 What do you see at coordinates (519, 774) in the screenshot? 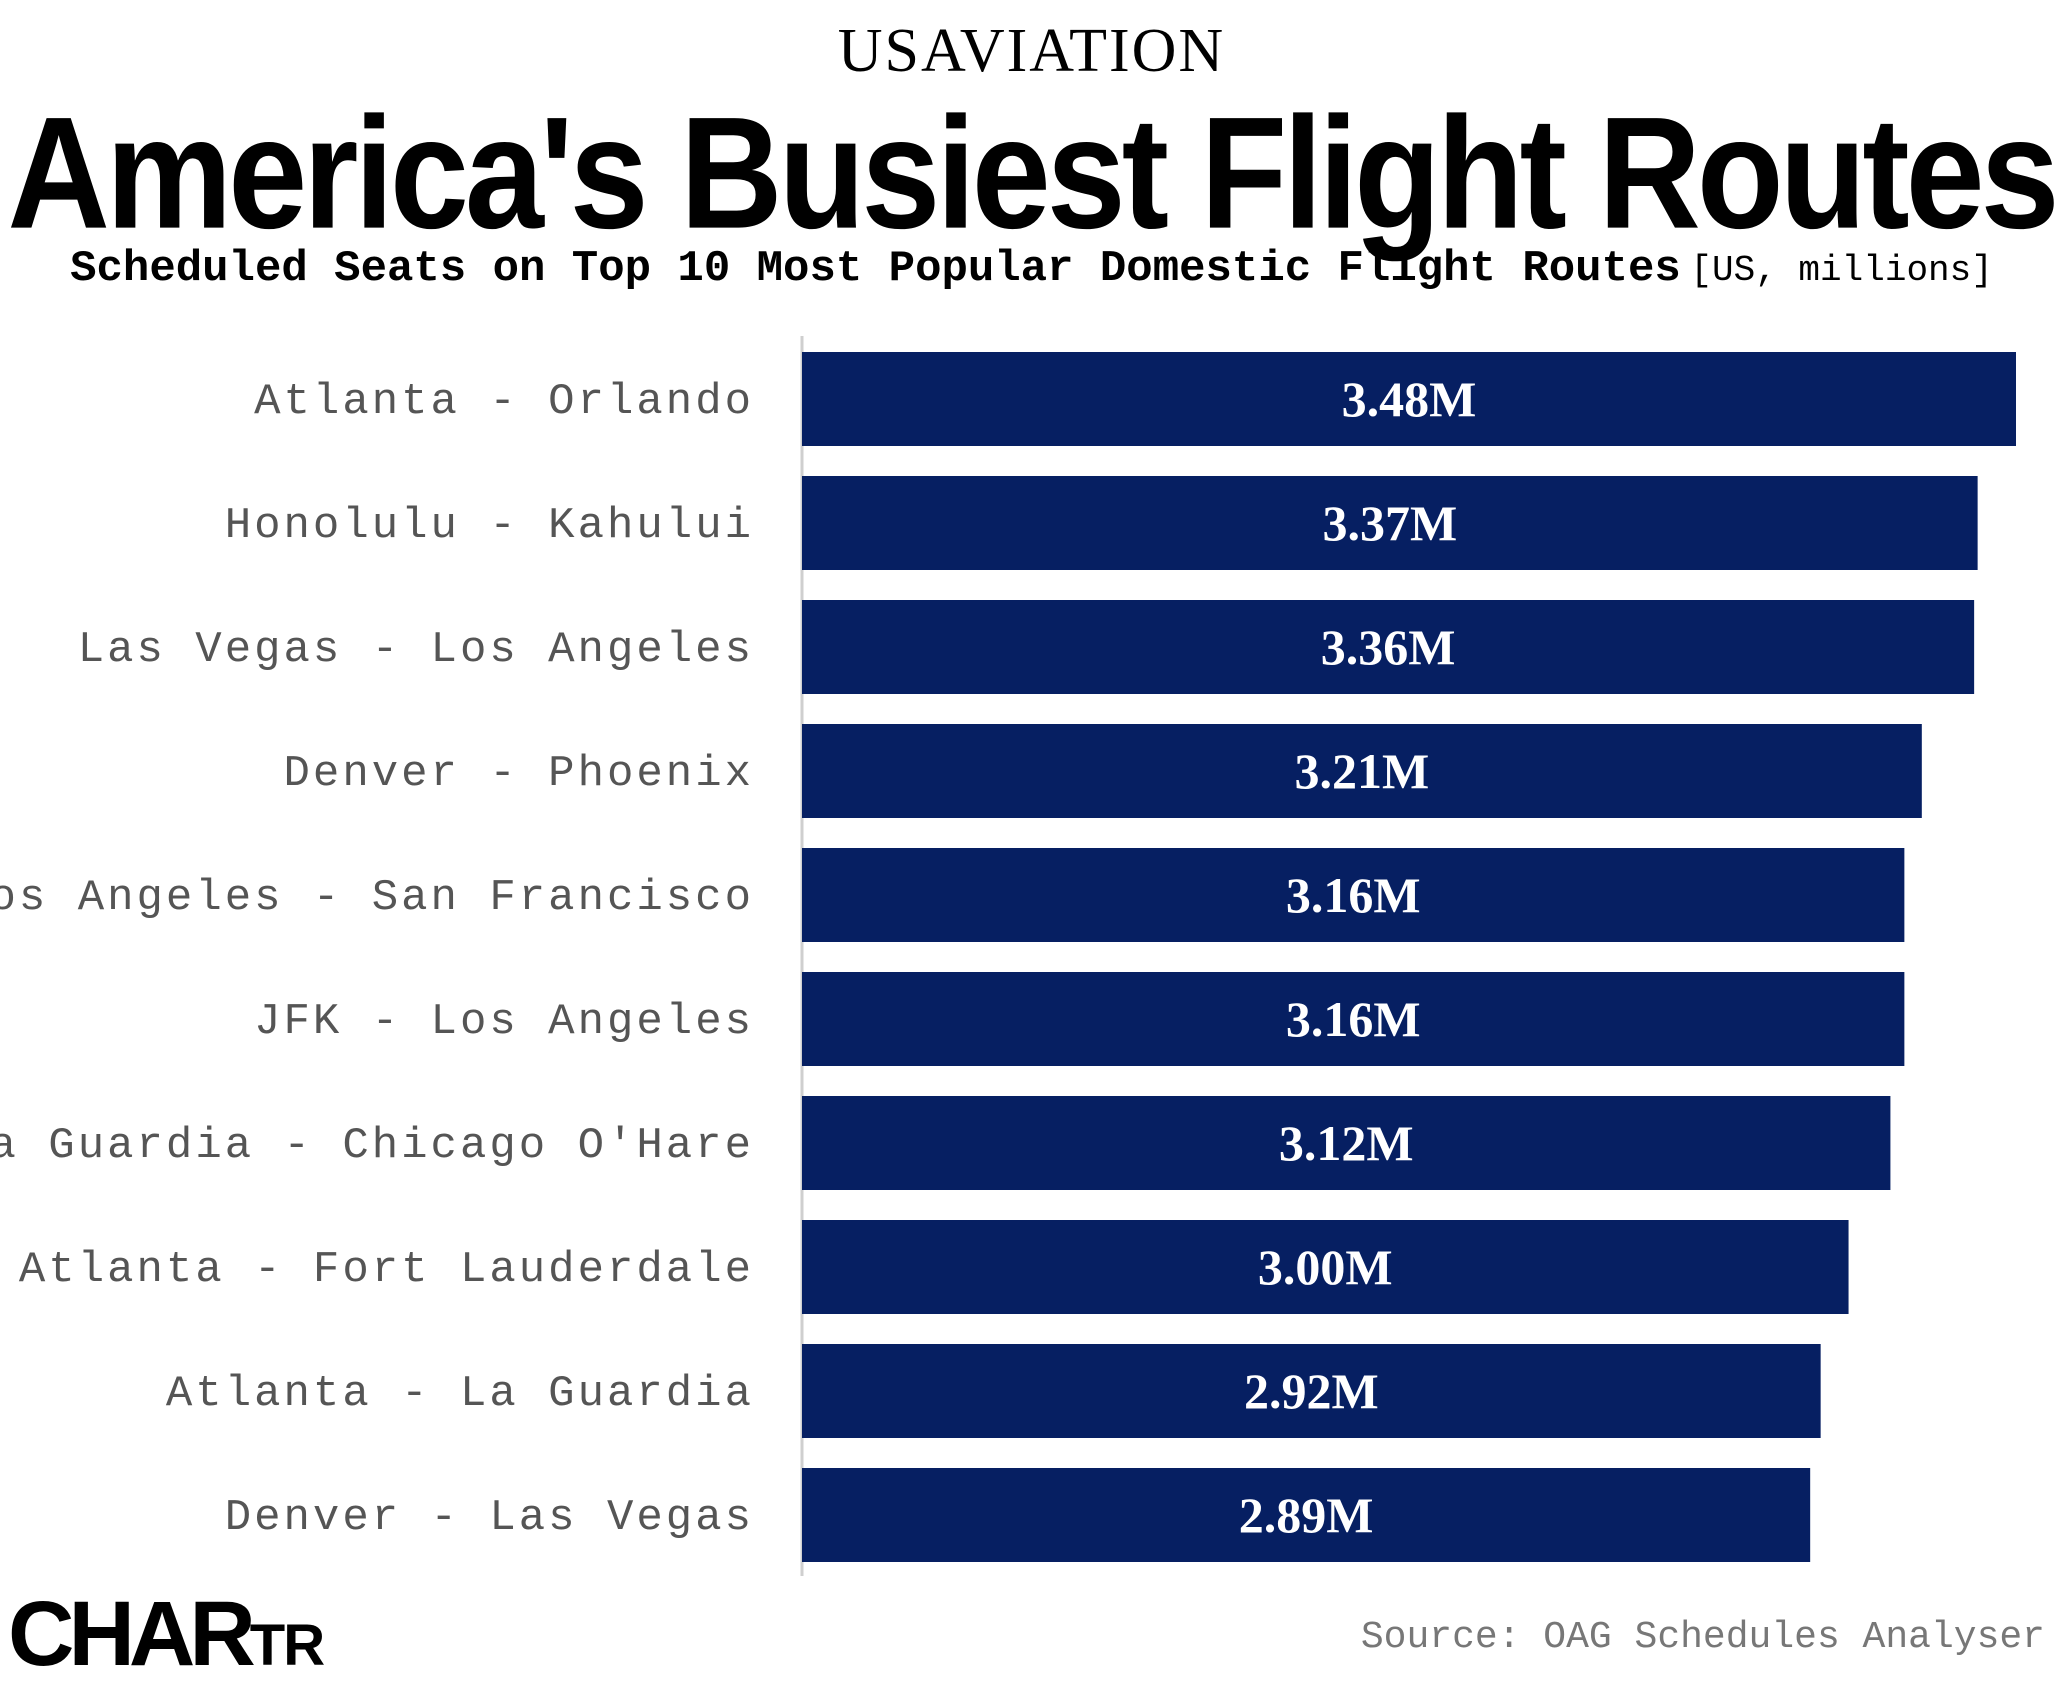
I see `category-label-4: Denver - Phoenix` at bounding box center [519, 774].